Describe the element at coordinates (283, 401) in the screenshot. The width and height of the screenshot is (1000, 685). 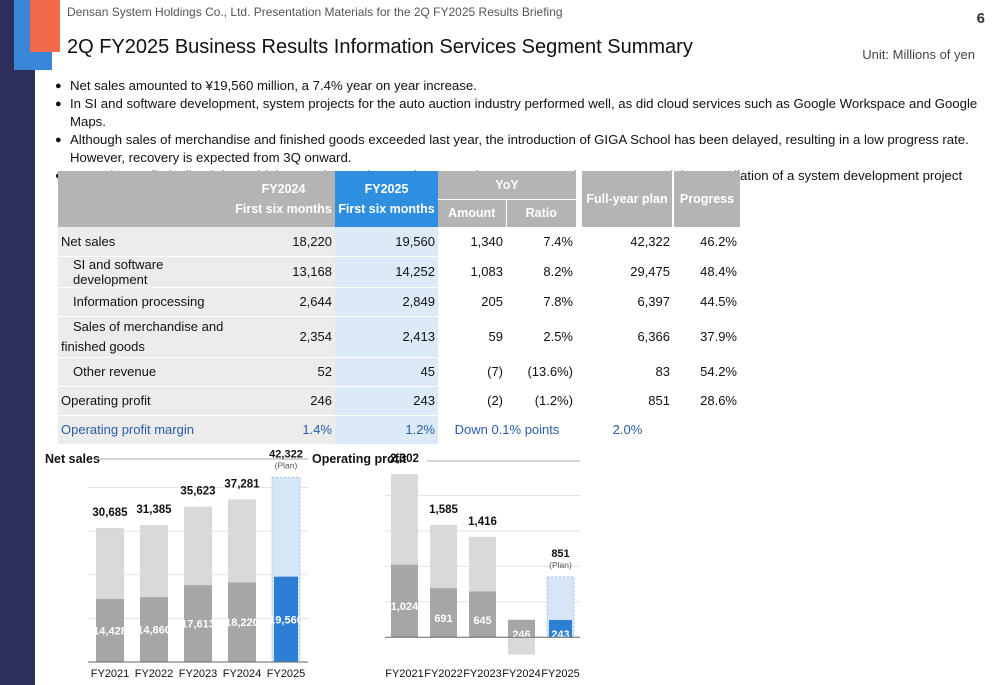
I see `cell-fy2024: 246` at that location.